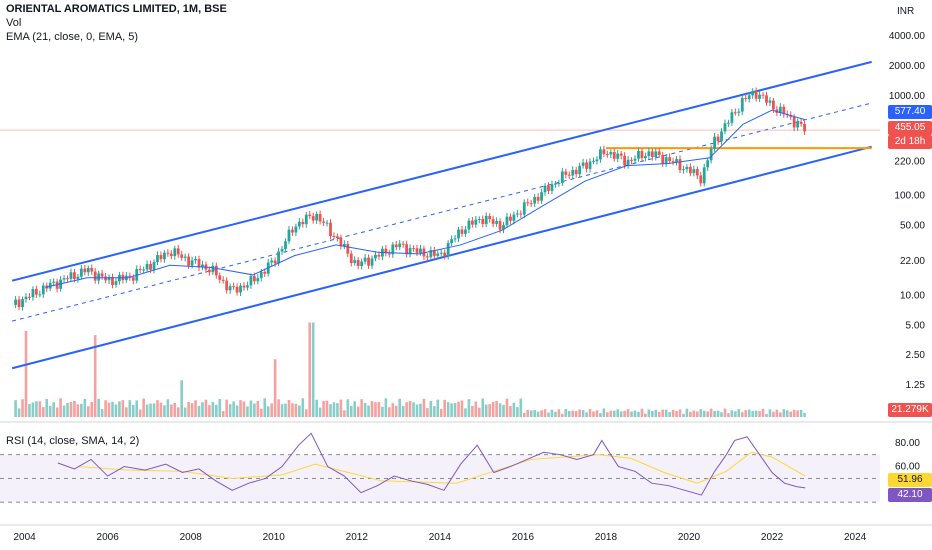  I want to click on last-price-tag: 455.05, so click(910, 128).